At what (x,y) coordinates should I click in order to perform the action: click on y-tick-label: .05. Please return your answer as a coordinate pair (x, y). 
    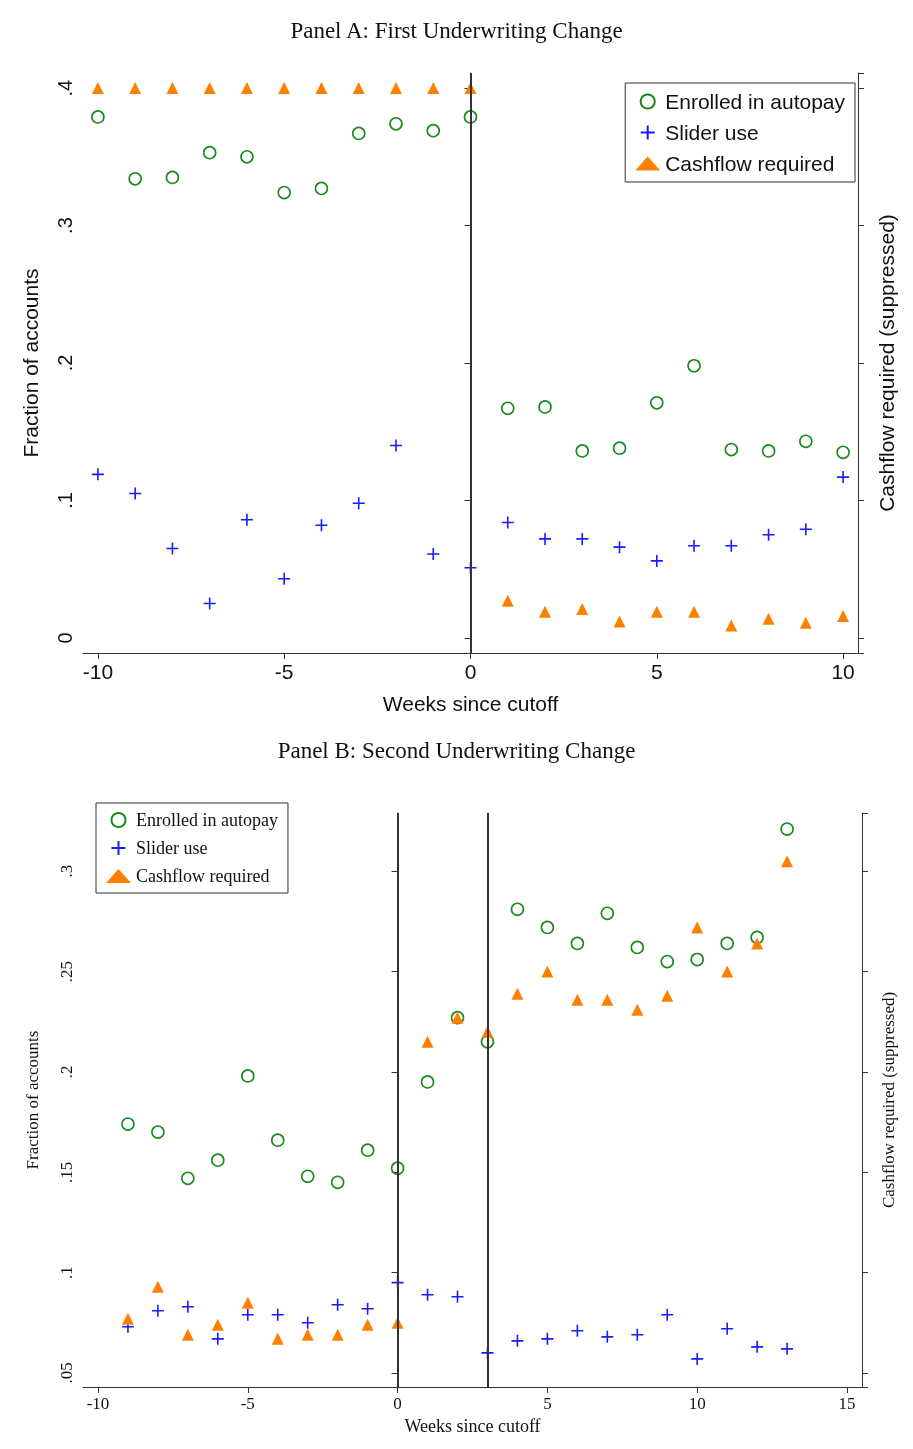
    Looking at the image, I should click on (66, 1373).